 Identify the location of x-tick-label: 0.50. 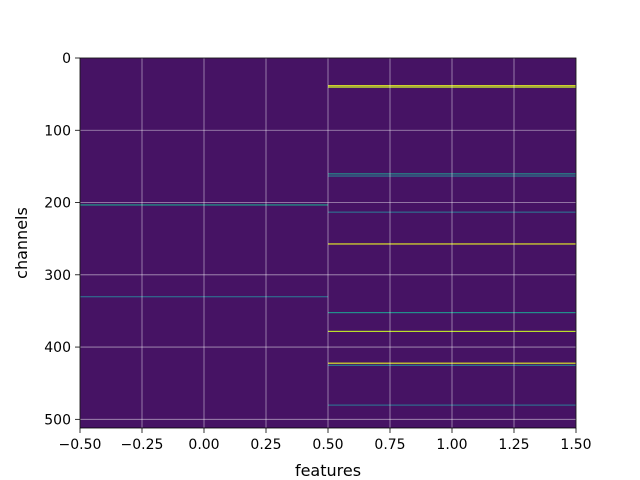
(327, 445).